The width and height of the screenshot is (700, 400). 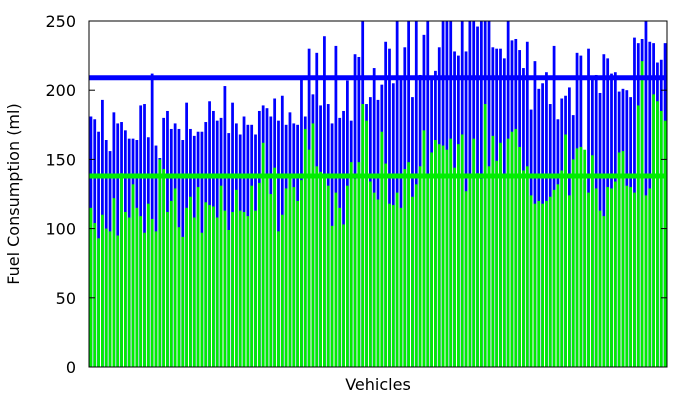 I want to click on y-tick-label: 0, so click(x=71, y=367).